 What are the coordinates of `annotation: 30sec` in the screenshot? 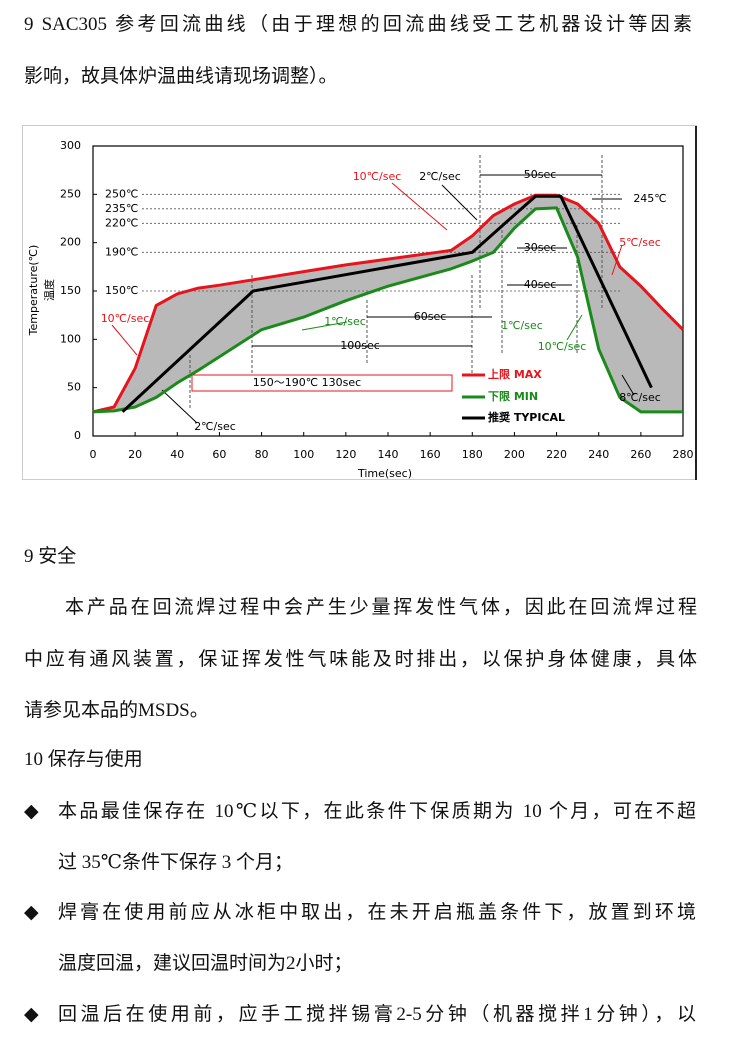 It's located at (540, 247).